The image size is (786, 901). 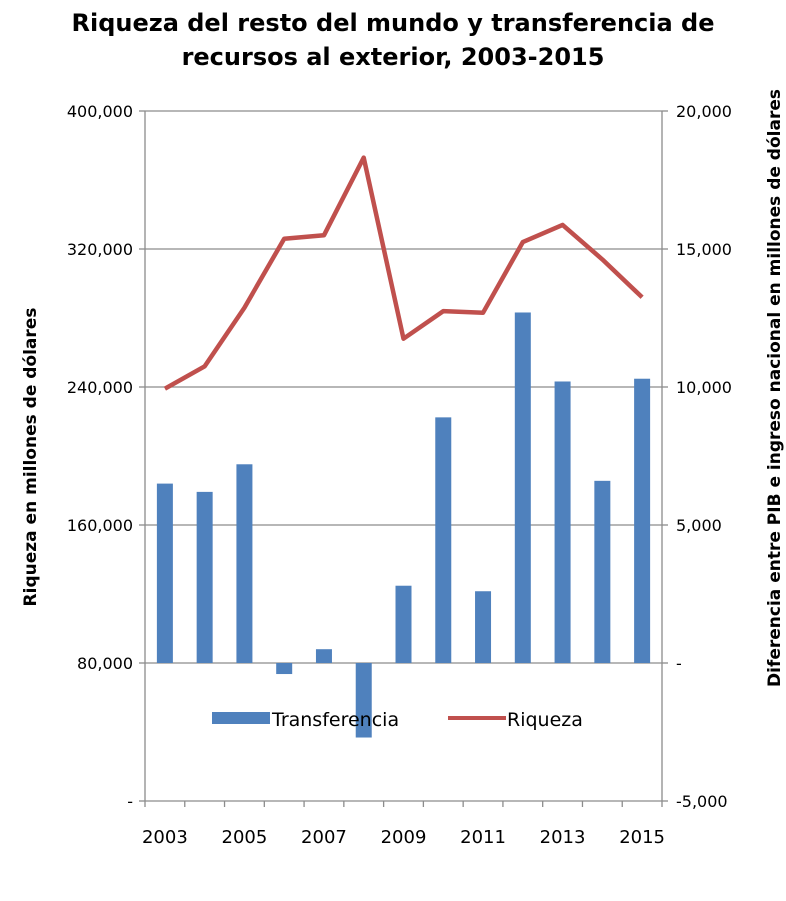 I want to click on x-tick-label: 2009, so click(x=404, y=837).